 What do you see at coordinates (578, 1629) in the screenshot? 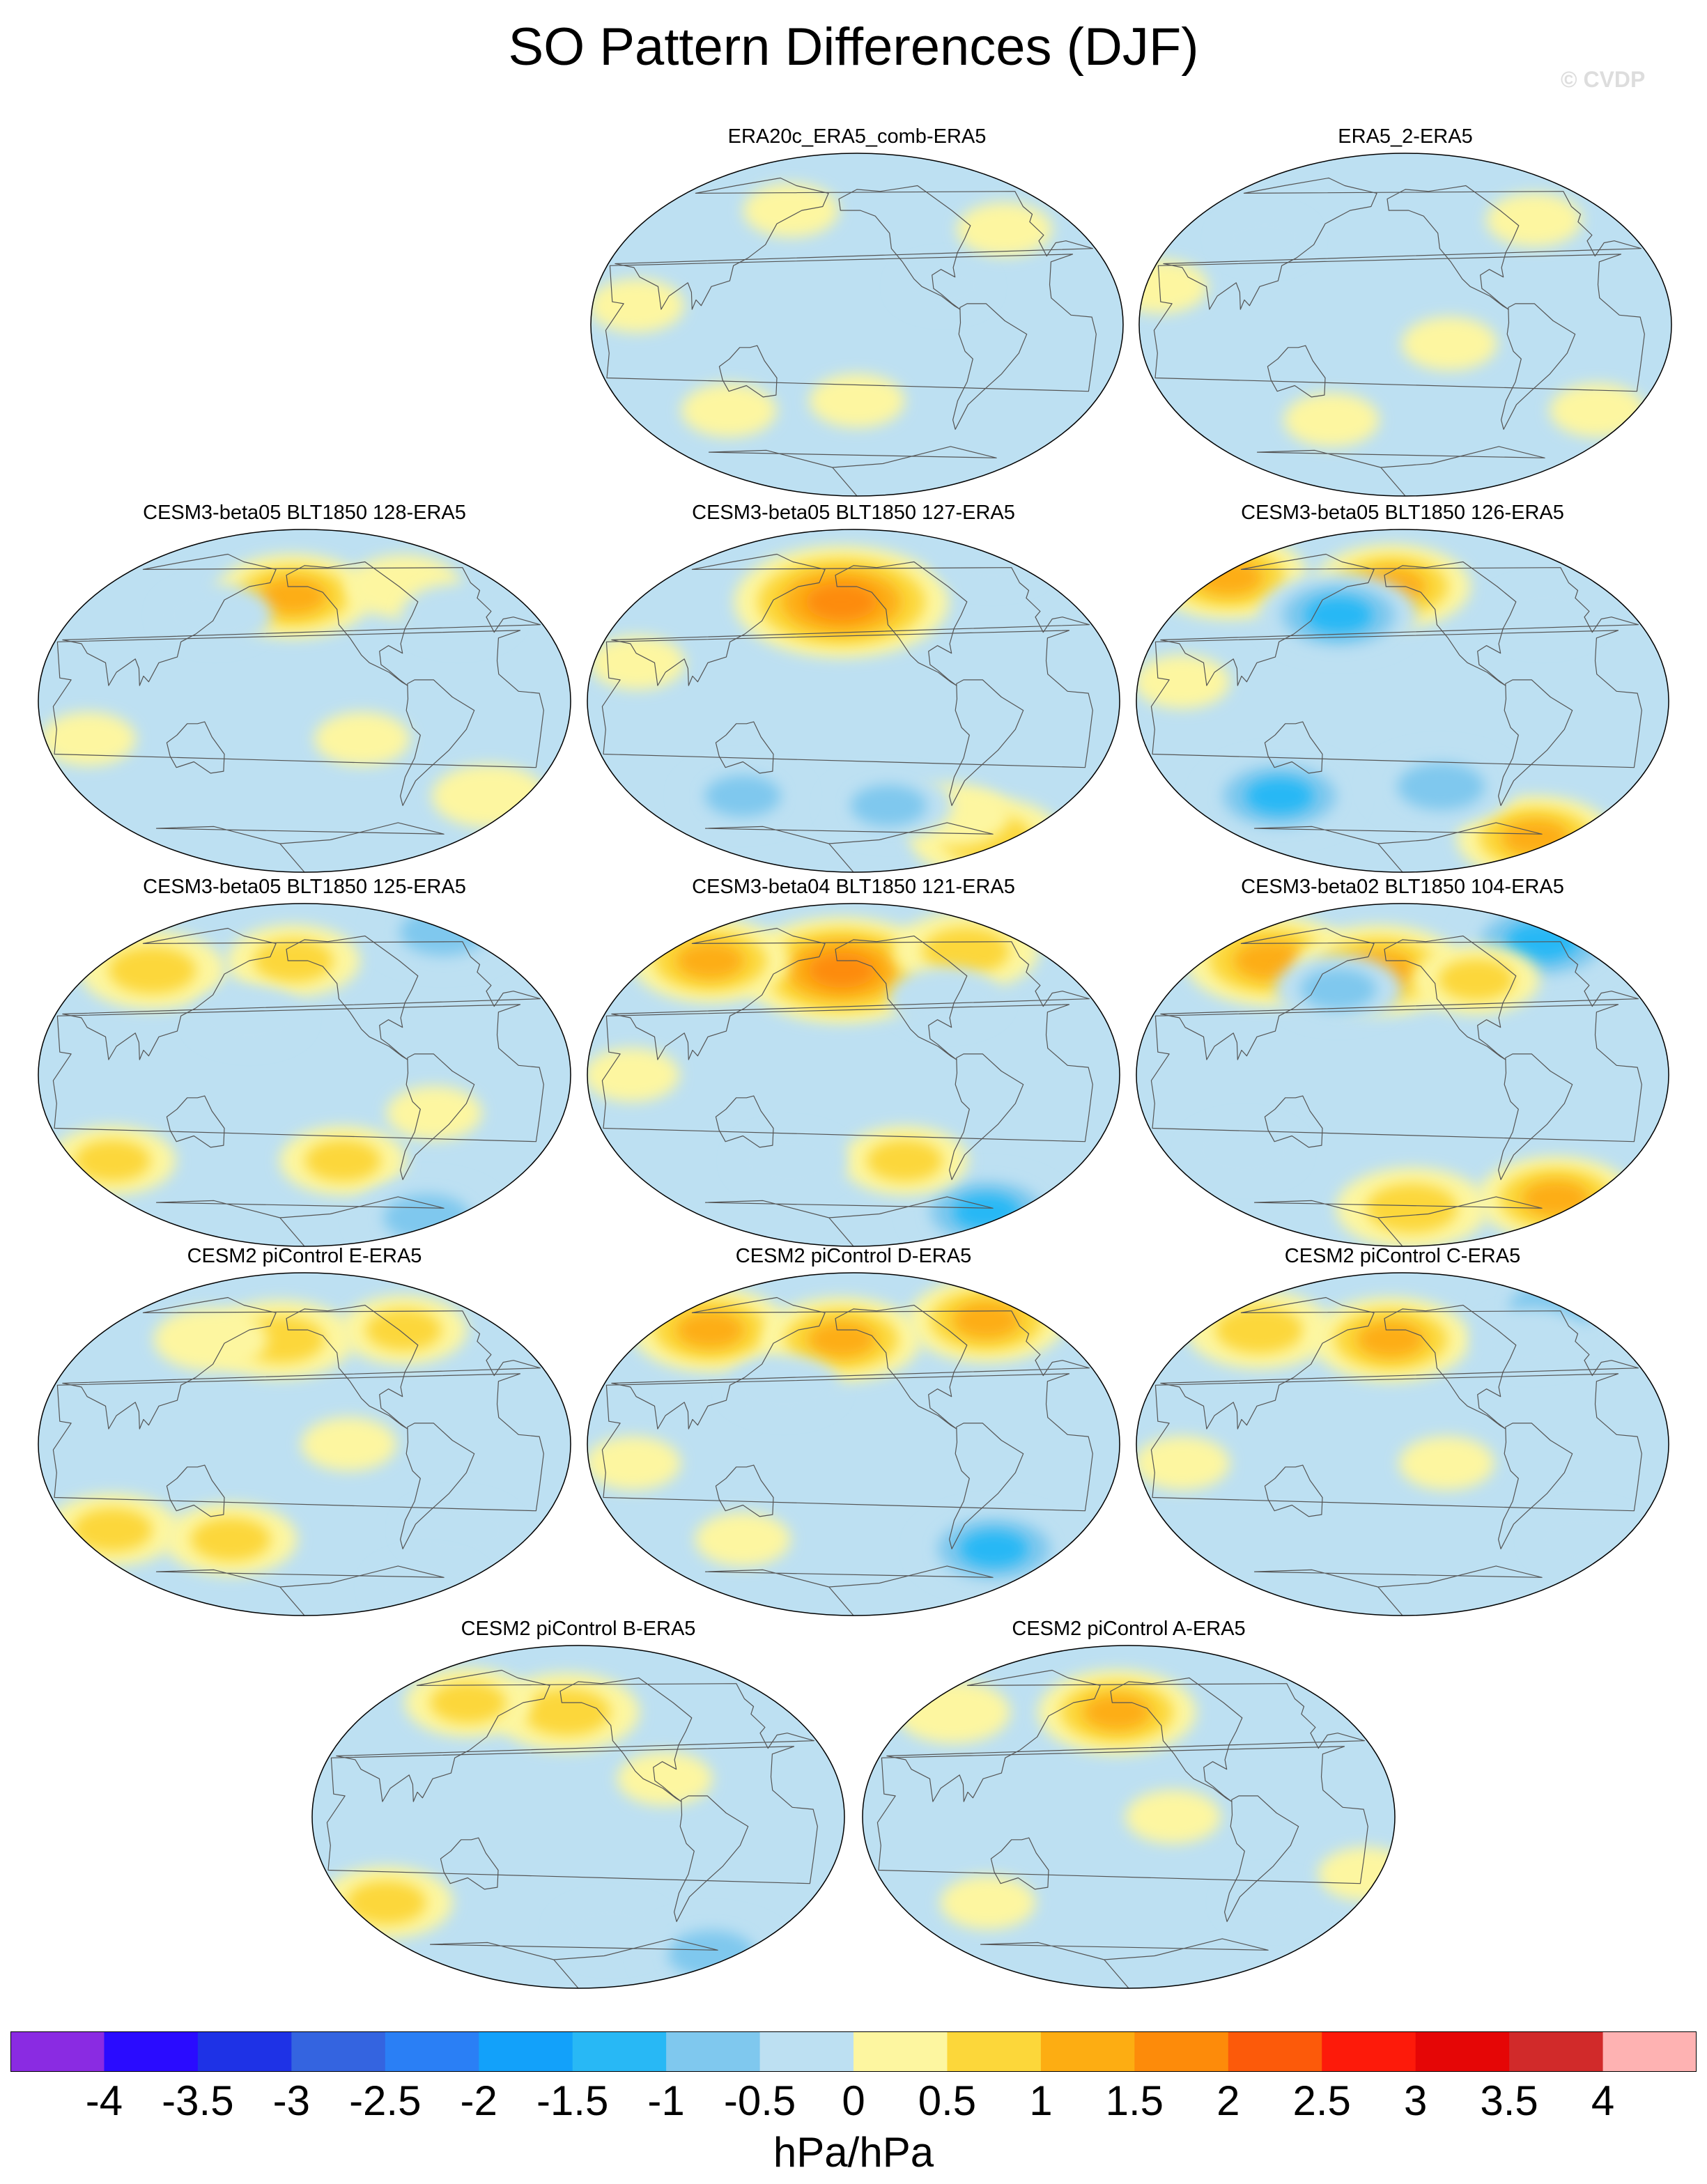
I see `panel-title: CESM2 piControl B-ERA5` at bounding box center [578, 1629].